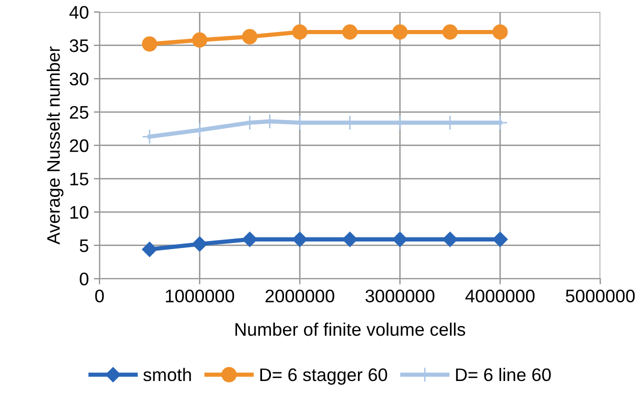  What do you see at coordinates (600, 296) in the screenshot?
I see `x-tick-label: 5000000` at bounding box center [600, 296].